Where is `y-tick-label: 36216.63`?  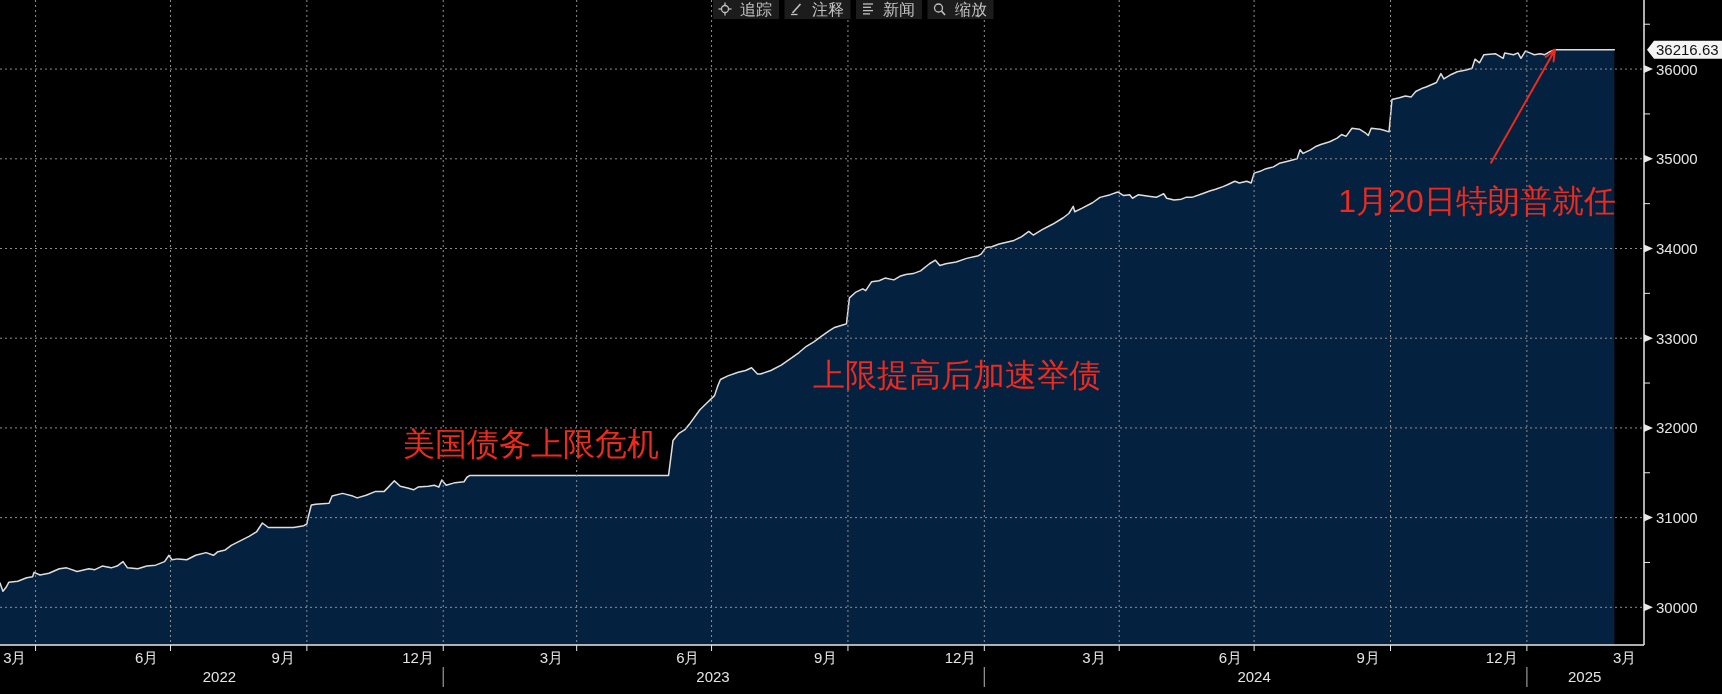
y-tick-label: 36216.63 is located at coordinates (1687, 50).